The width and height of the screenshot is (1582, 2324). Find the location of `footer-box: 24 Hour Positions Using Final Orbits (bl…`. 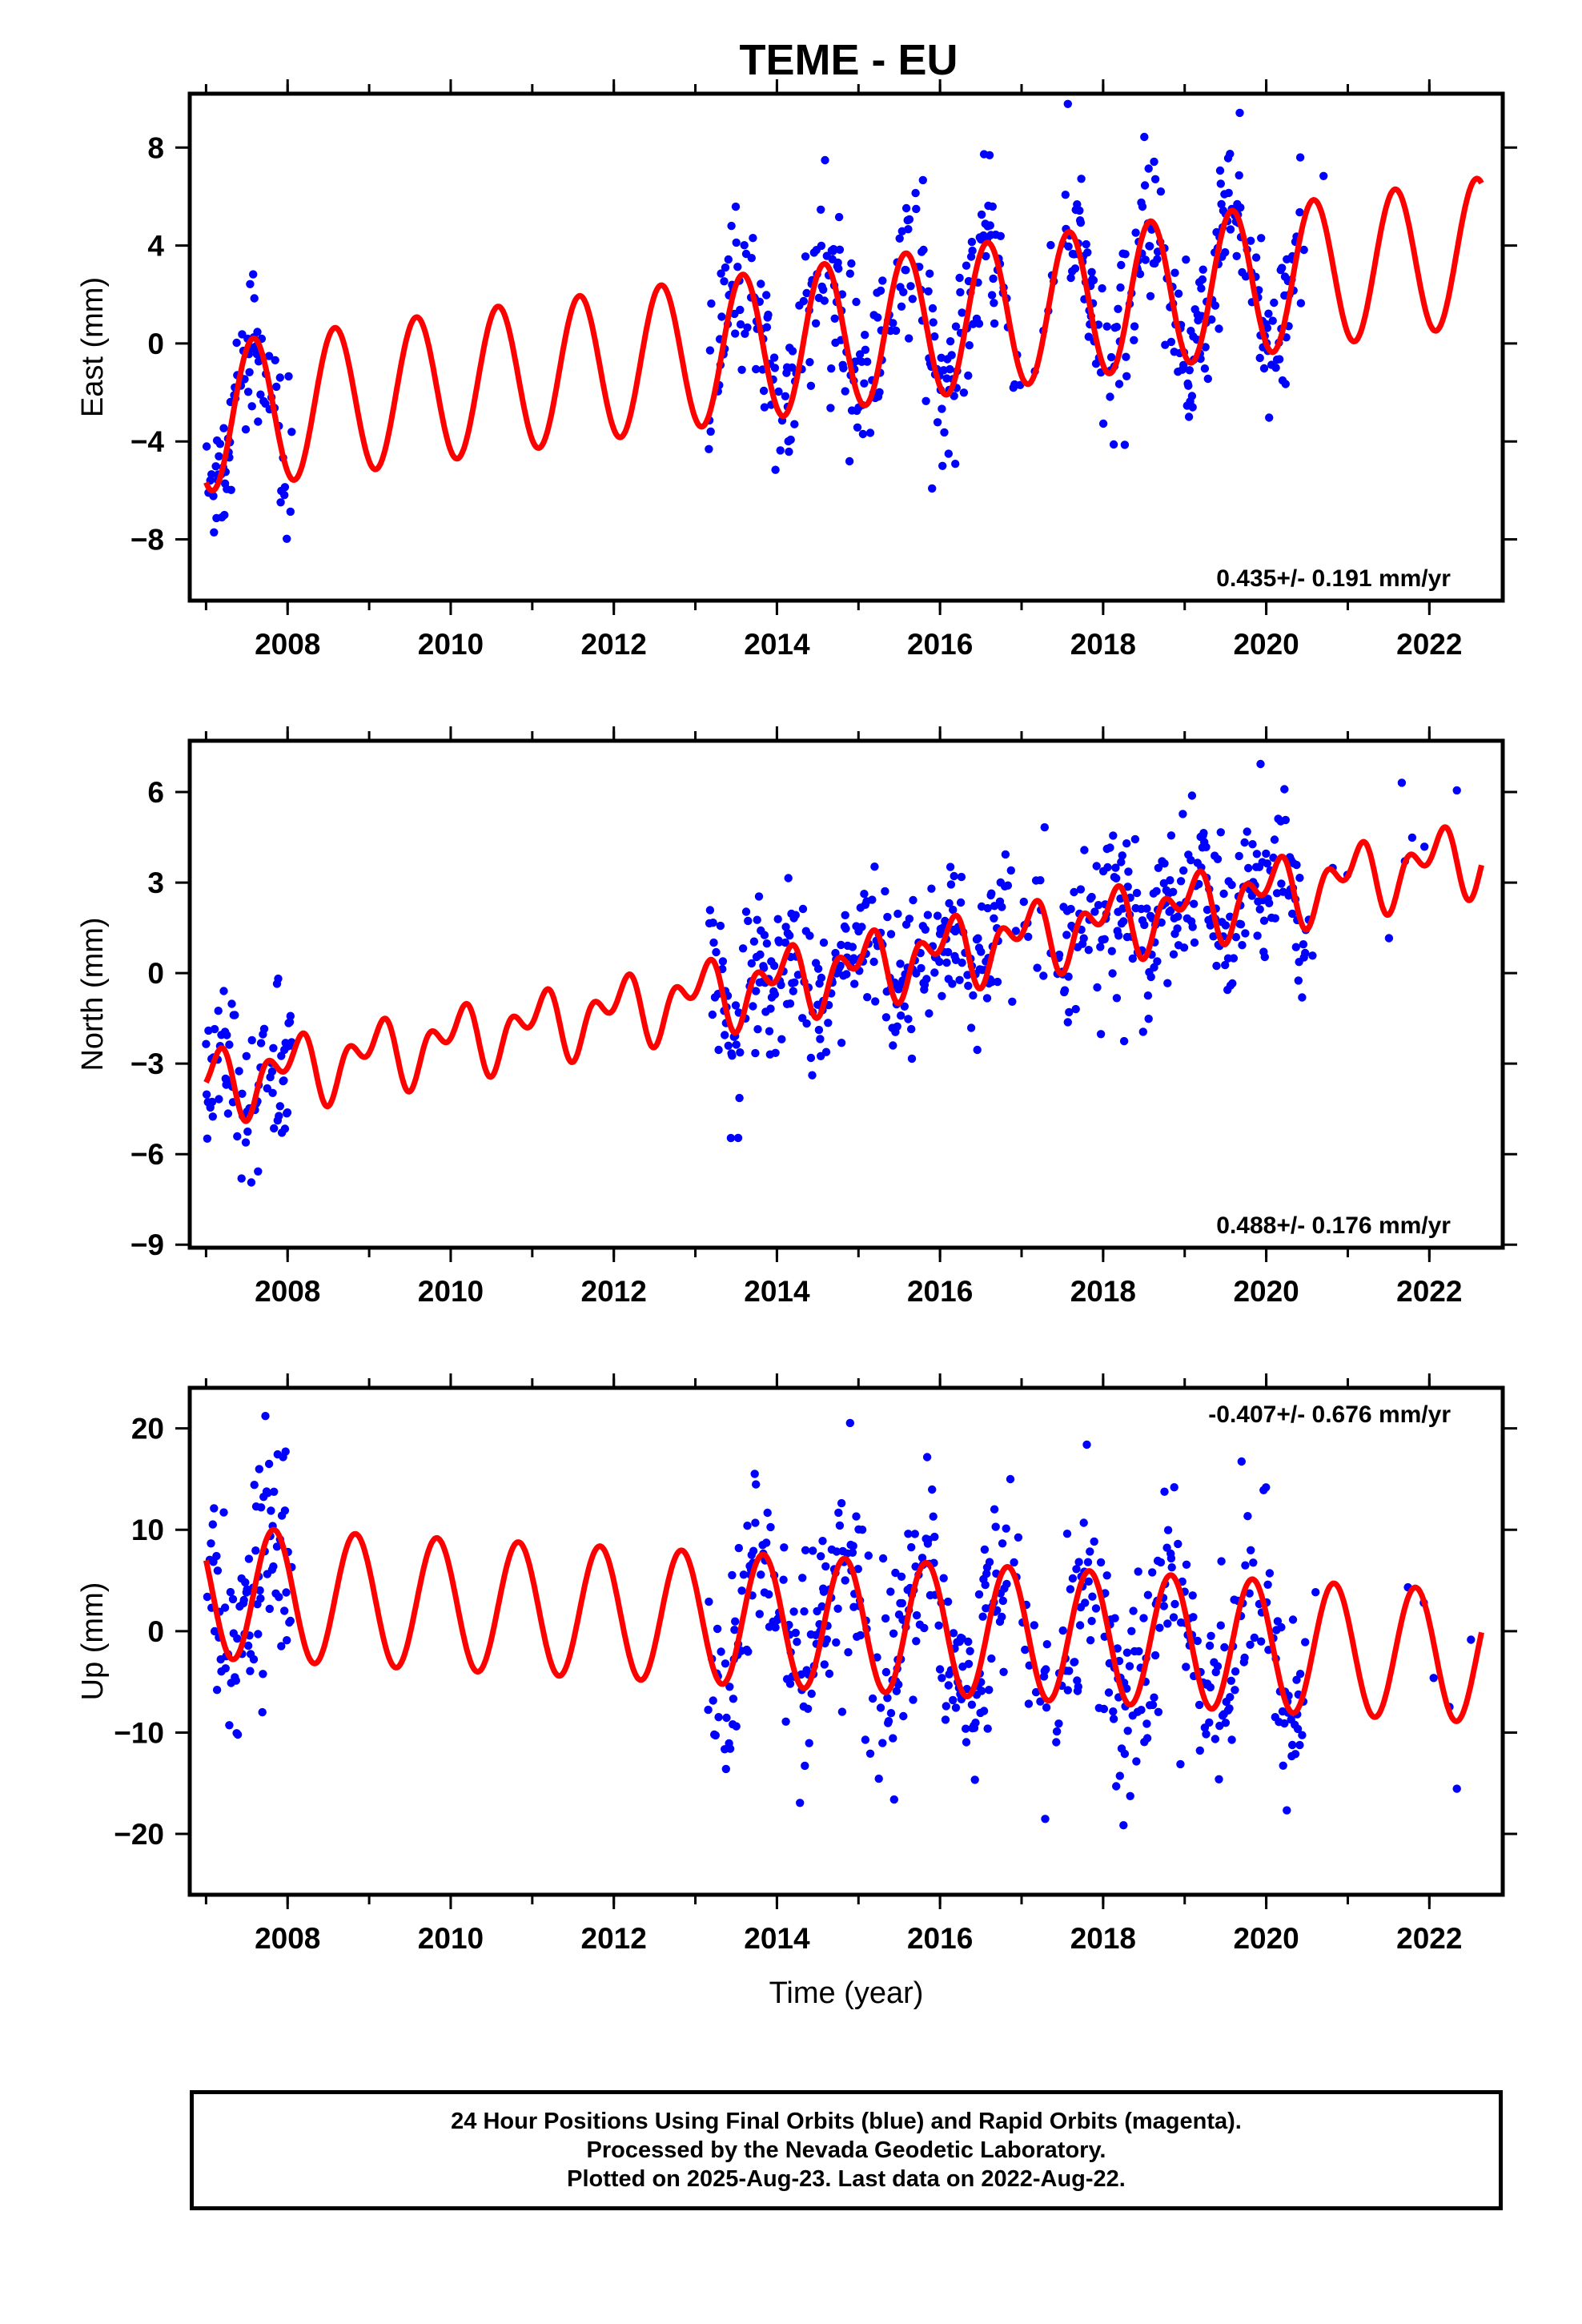

footer-box: 24 Hour Positions Using Final Orbits (bl… is located at coordinates (847, 2150).